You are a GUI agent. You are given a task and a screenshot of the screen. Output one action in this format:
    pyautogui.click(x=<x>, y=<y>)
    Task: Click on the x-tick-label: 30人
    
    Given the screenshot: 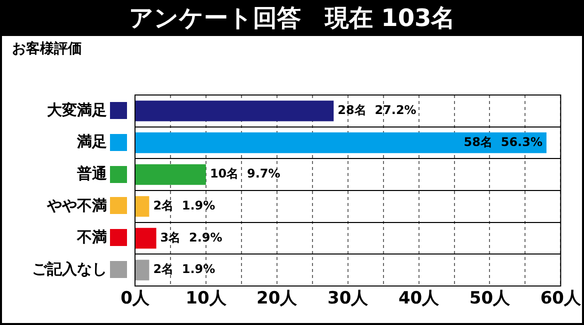 What is the action you would take?
    pyautogui.click(x=349, y=298)
    